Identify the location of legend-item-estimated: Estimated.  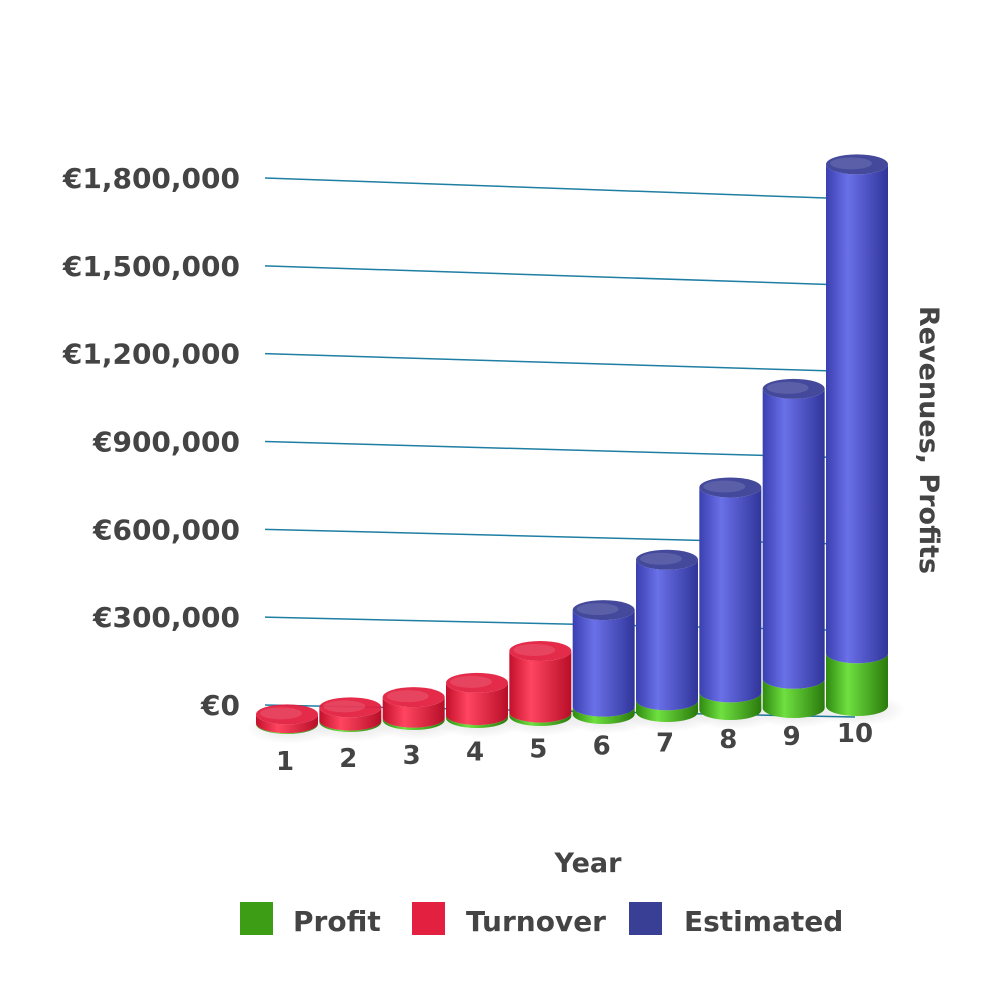
(736, 920).